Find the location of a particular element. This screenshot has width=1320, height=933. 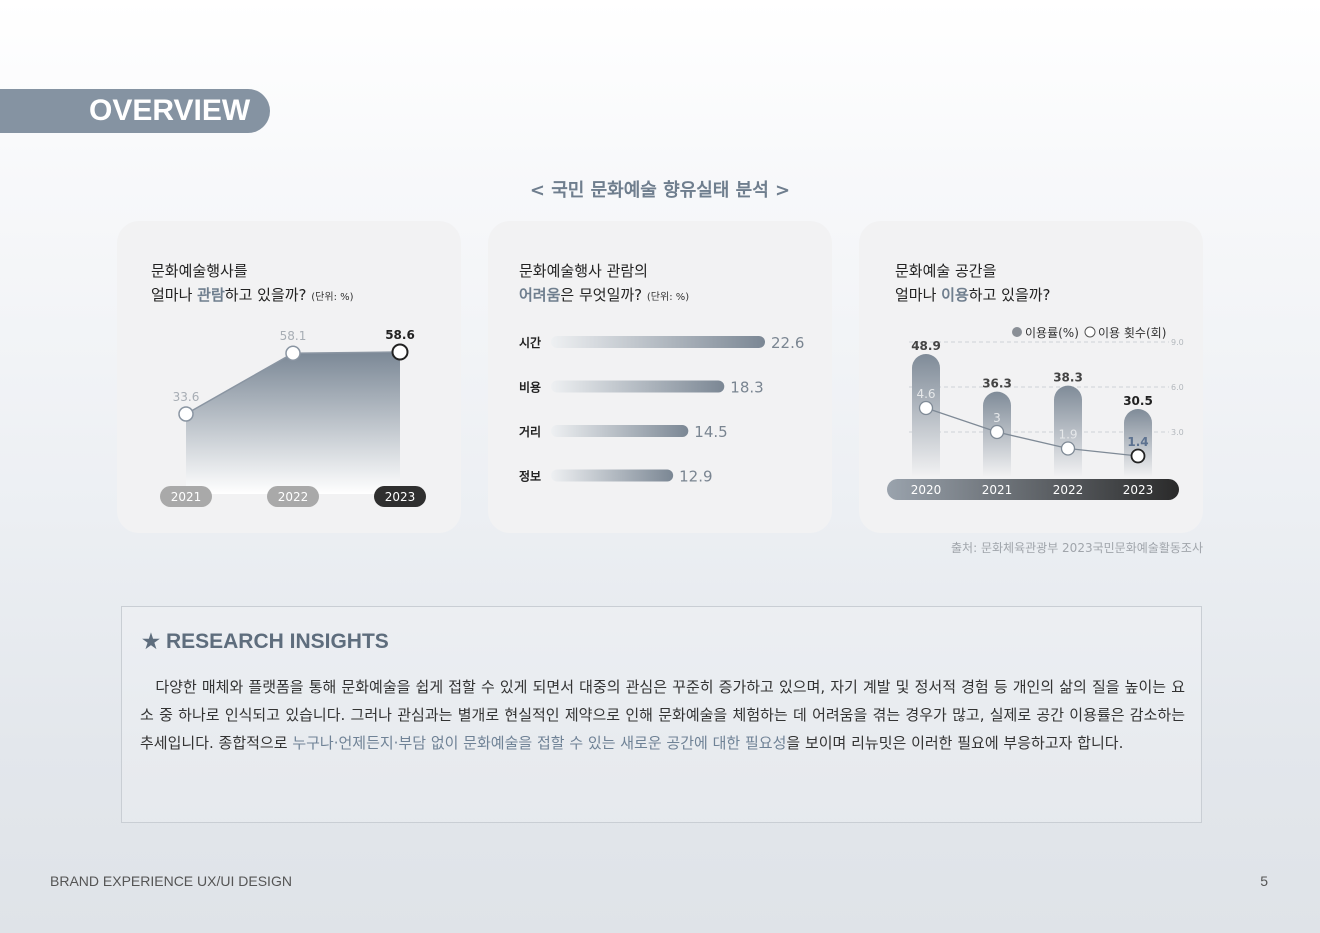

bar-value-label: 14.5 is located at coordinates (710, 432).